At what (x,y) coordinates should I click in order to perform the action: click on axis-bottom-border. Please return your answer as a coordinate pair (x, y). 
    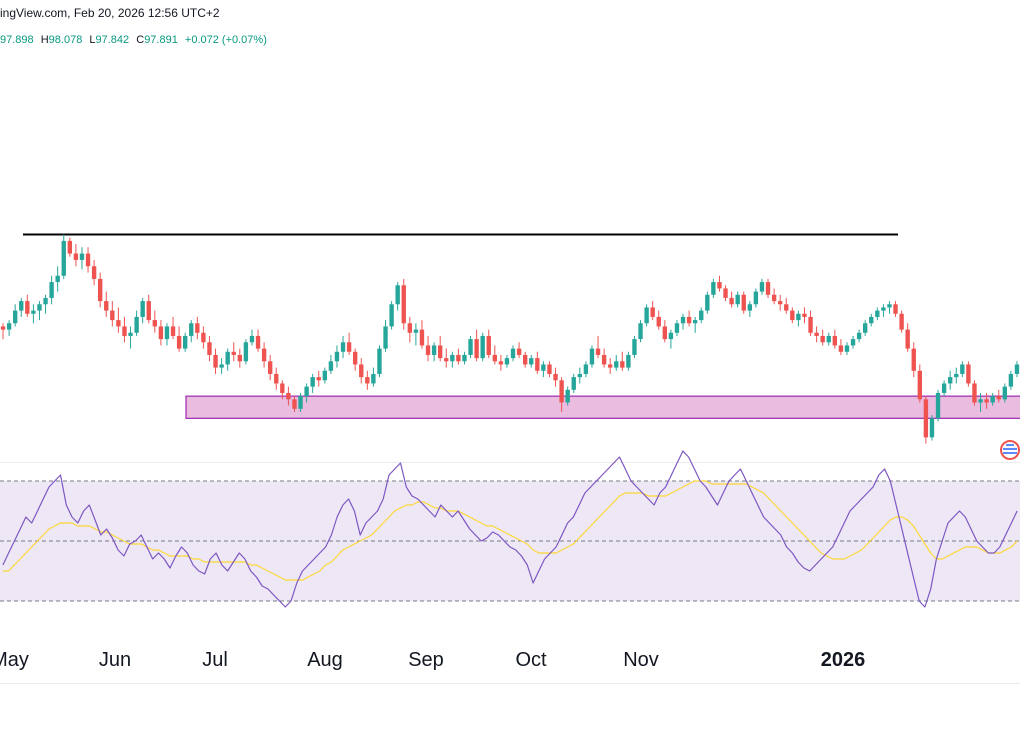
    Looking at the image, I should click on (510, 683).